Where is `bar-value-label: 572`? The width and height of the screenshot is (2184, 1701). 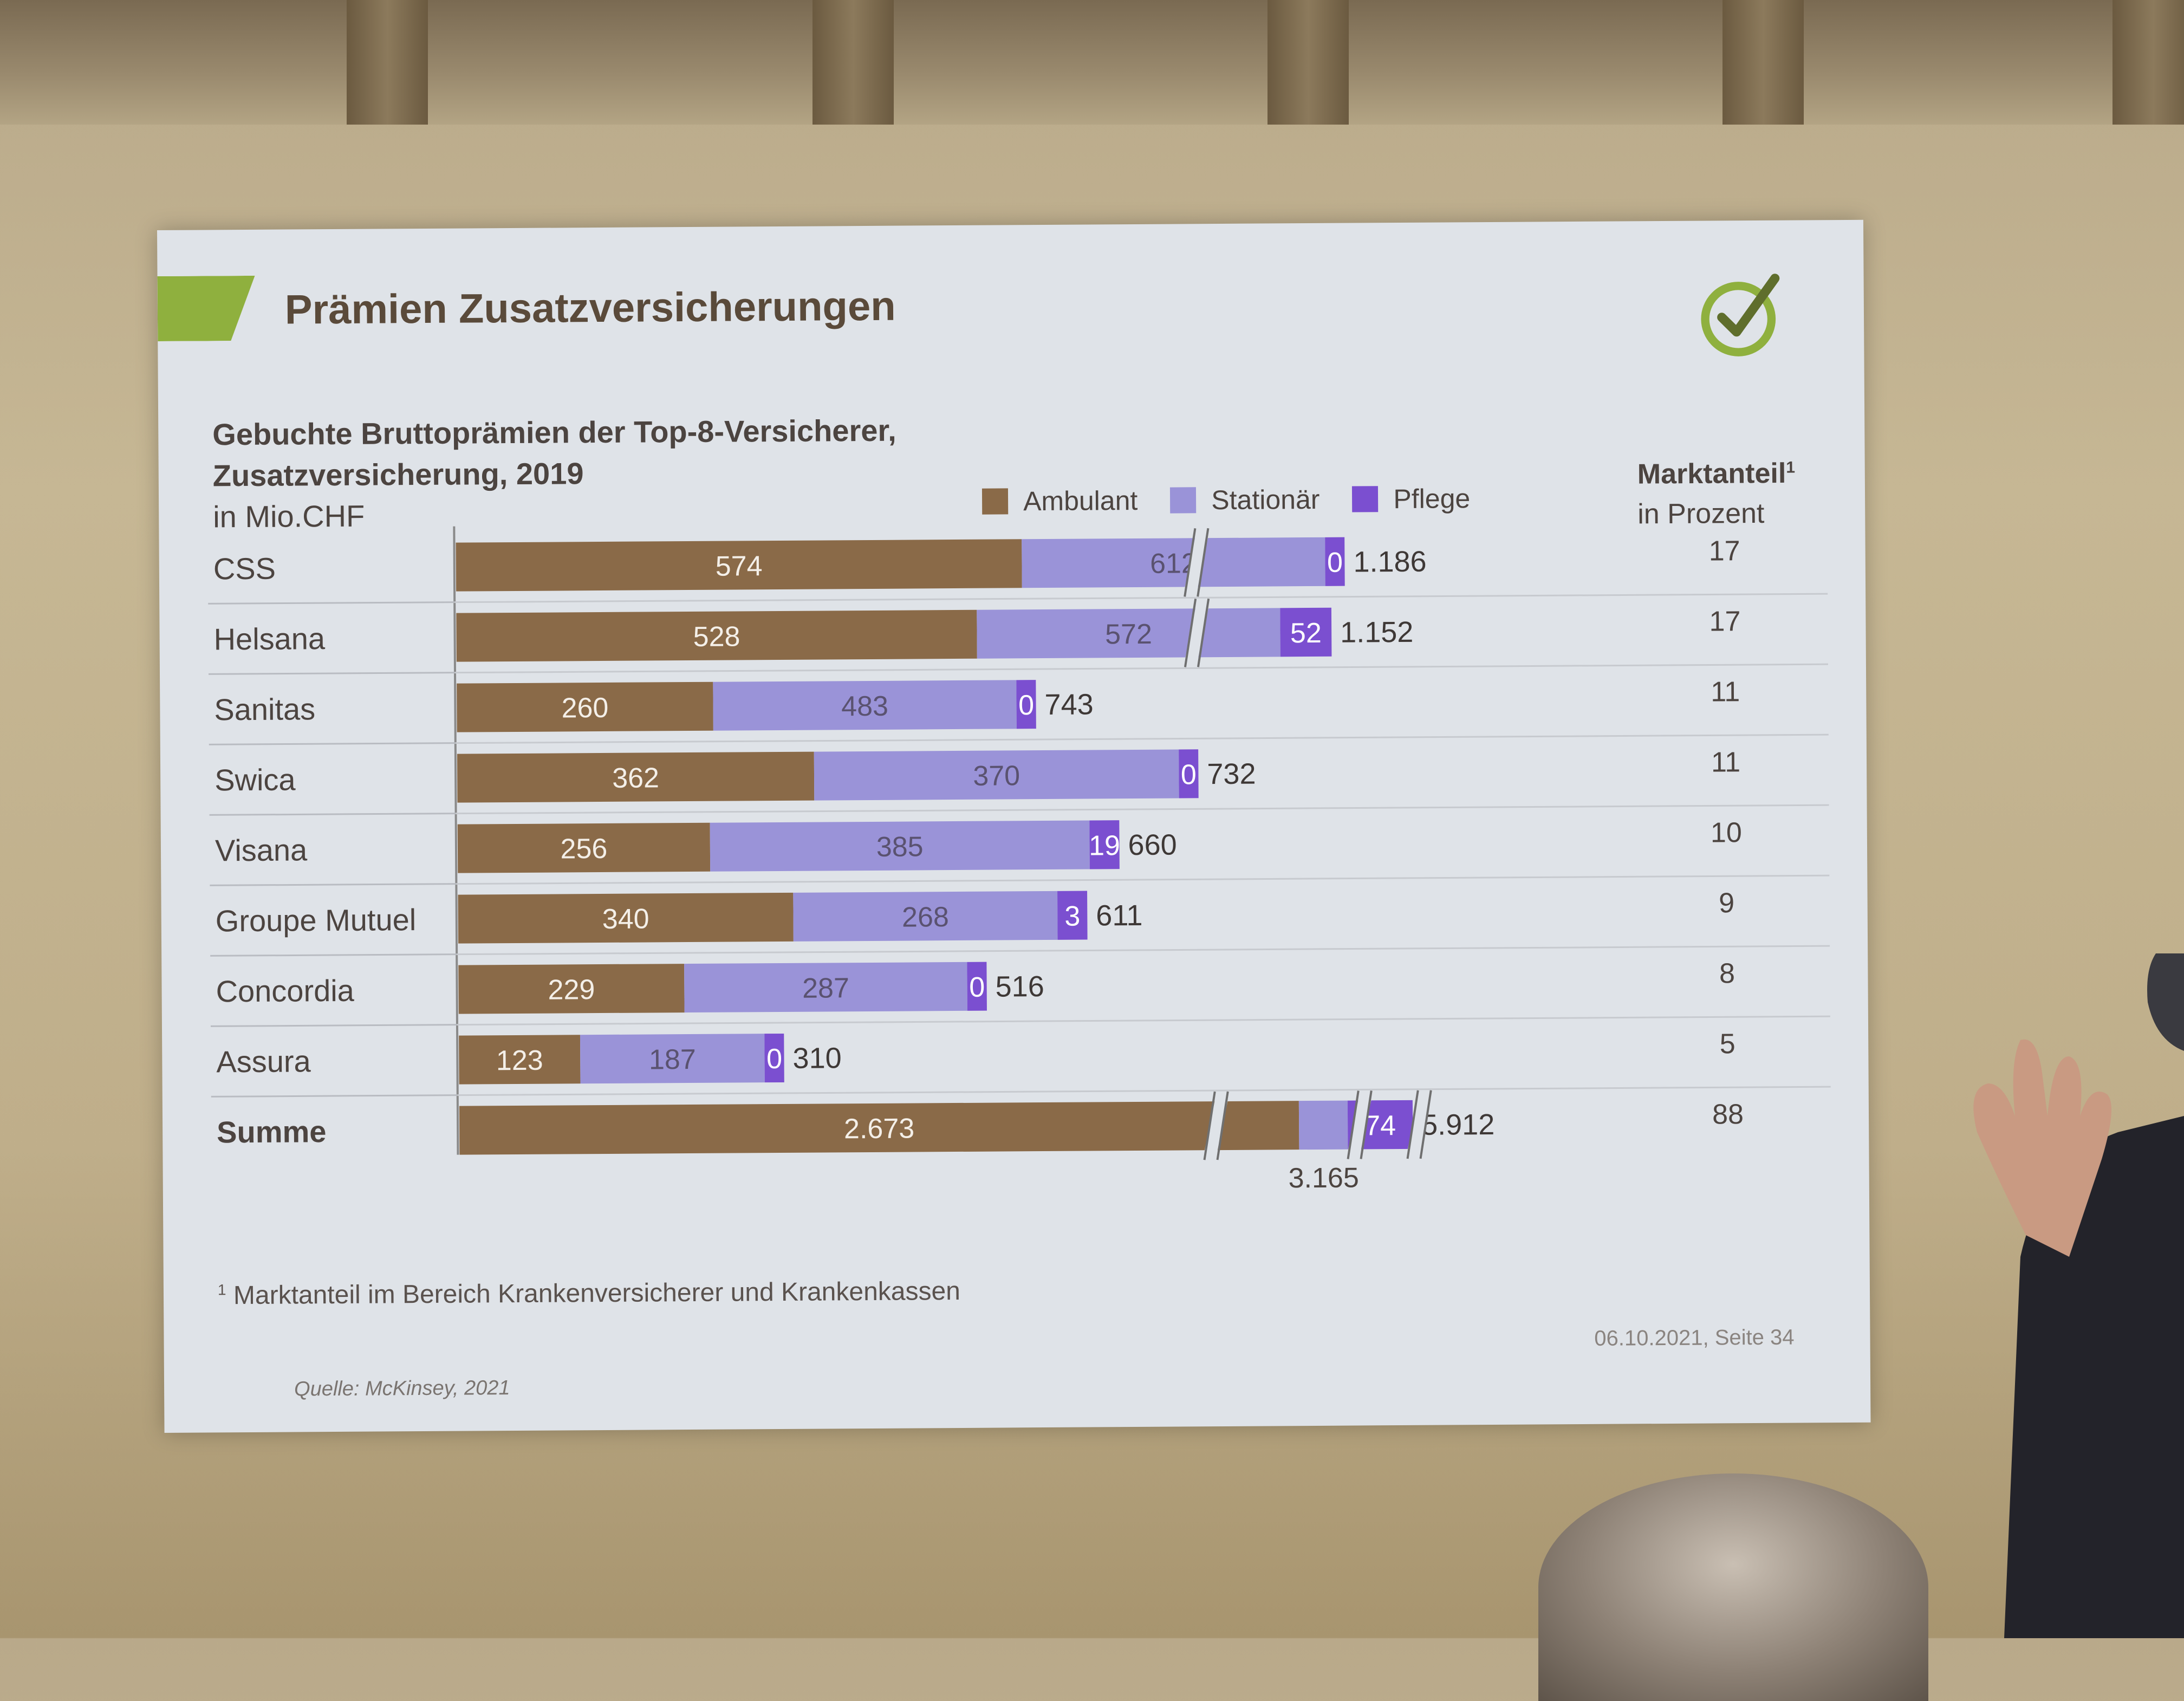
bar-value-label: 572 is located at coordinates (1128, 635).